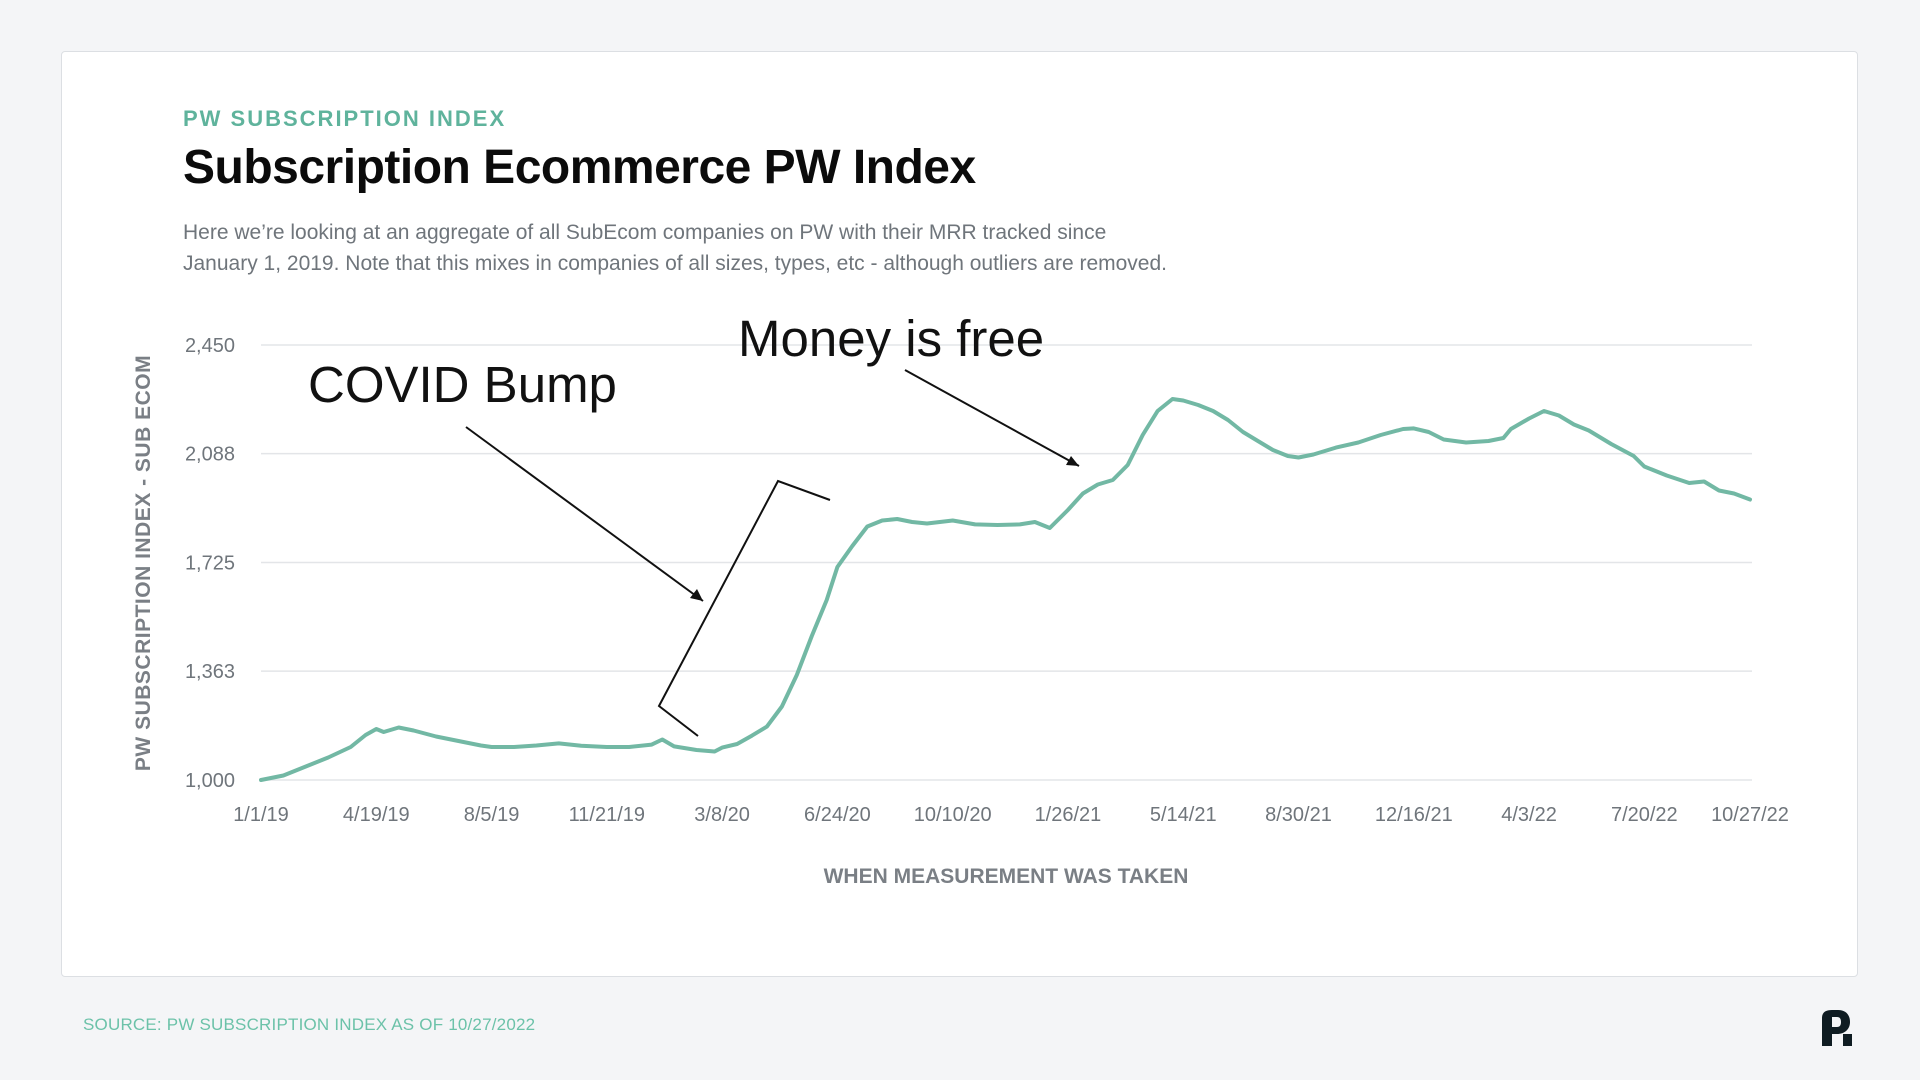 The image size is (1920, 1080). Describe the element at coordinates (1298, 815) in the screenshot. I see `x-tick-label: 8/30/21` at that location.